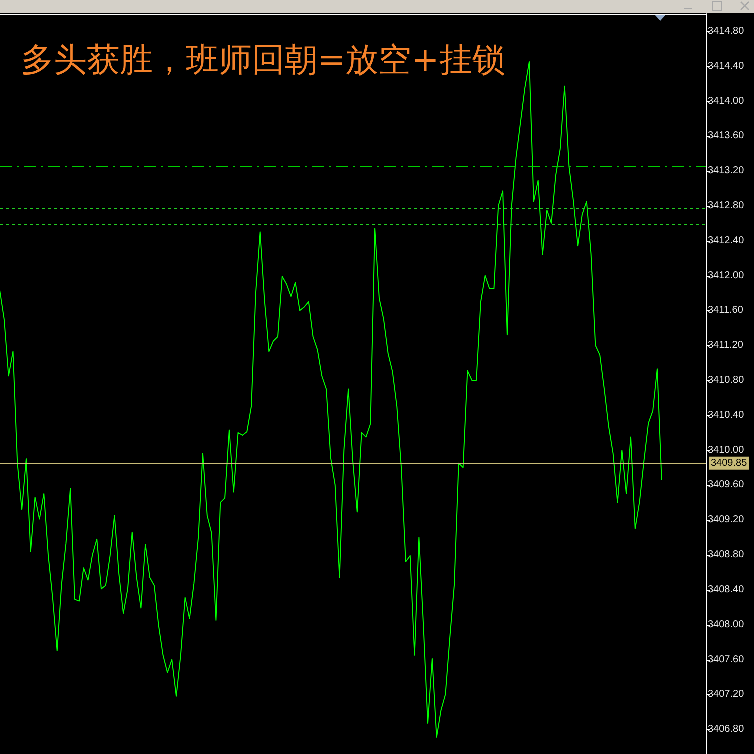 The height and width of the screenshot is (754, 754). I want to click on y-tick-label: 3409.20, so click(726, 520).